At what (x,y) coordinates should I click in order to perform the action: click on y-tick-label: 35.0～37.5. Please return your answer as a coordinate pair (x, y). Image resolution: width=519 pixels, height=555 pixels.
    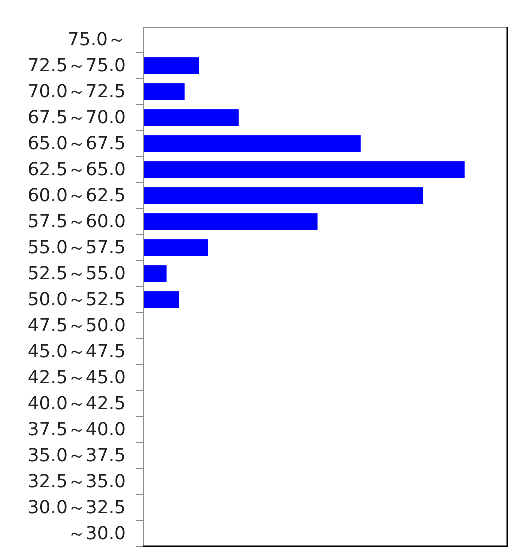
    Looking at the image, I should click on (77, 456).